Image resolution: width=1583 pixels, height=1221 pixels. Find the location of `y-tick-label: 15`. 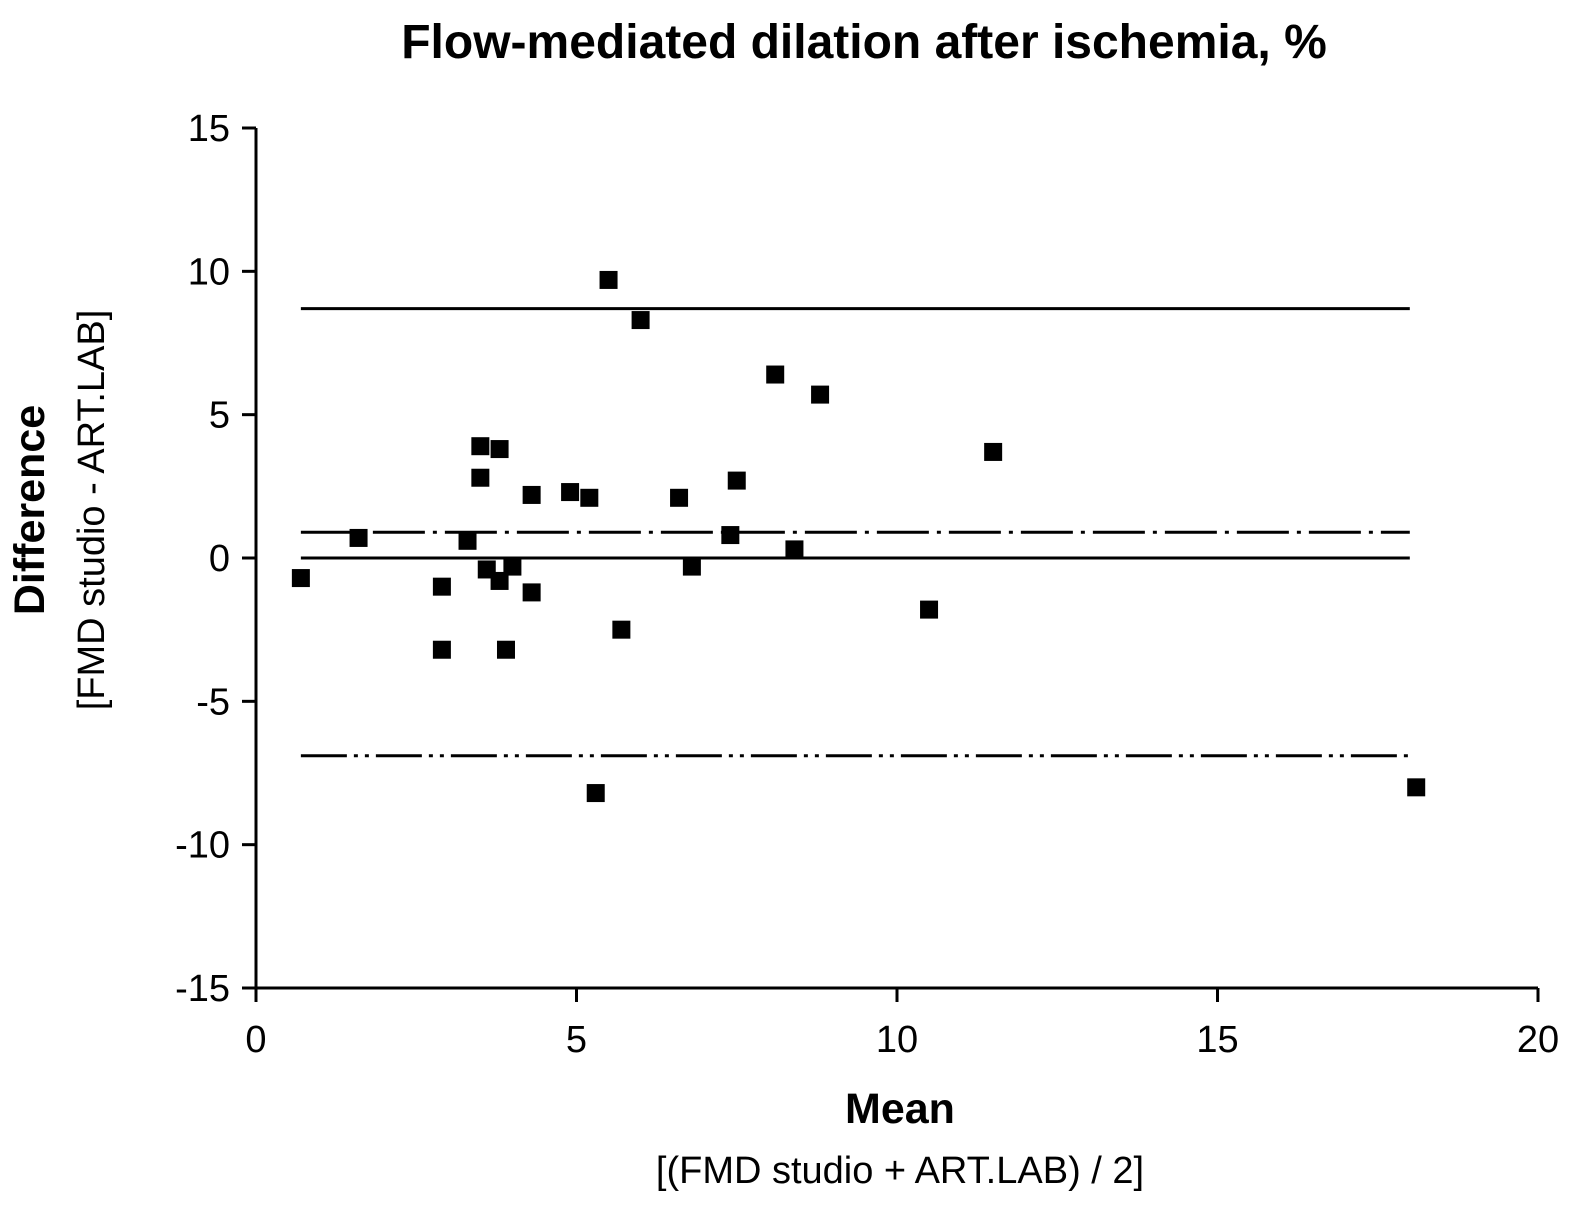

y-tick-label: 15 is located at coordinates (209, 129).